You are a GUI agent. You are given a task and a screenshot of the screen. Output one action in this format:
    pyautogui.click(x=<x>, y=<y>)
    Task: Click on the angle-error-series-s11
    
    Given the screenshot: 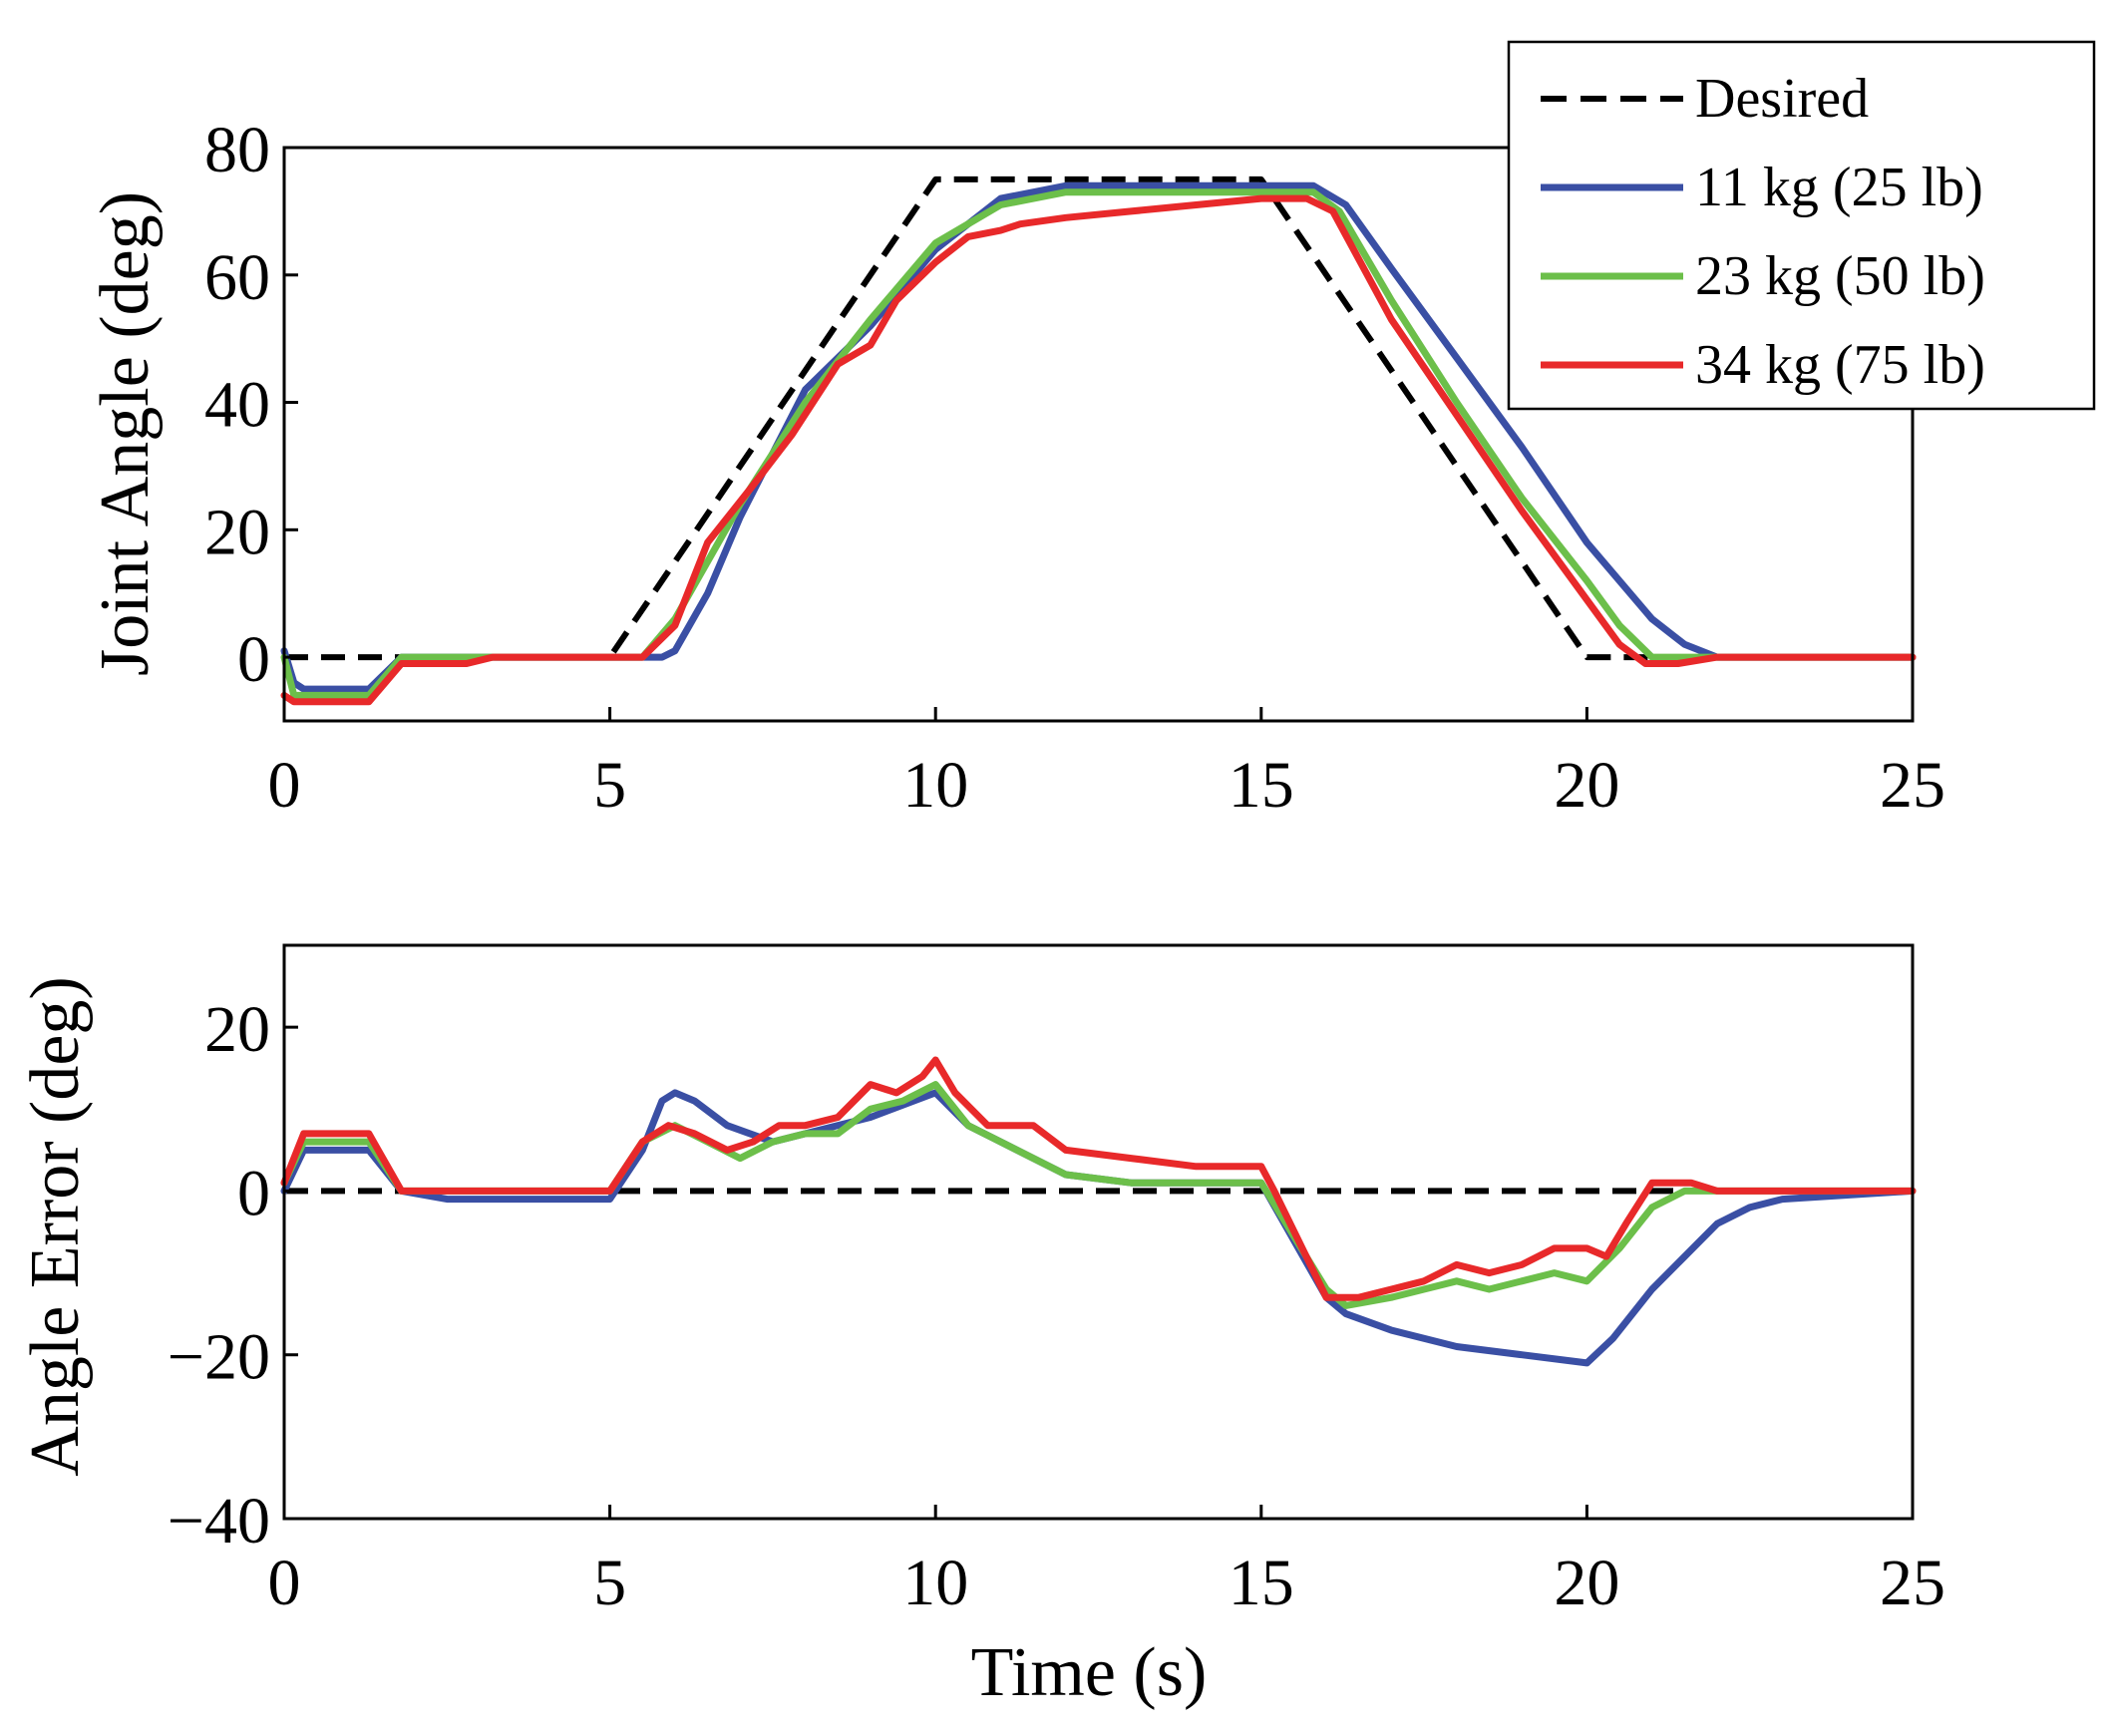 What is the action you would take?
    pyautogui.click(x=1098, y=1228)
    